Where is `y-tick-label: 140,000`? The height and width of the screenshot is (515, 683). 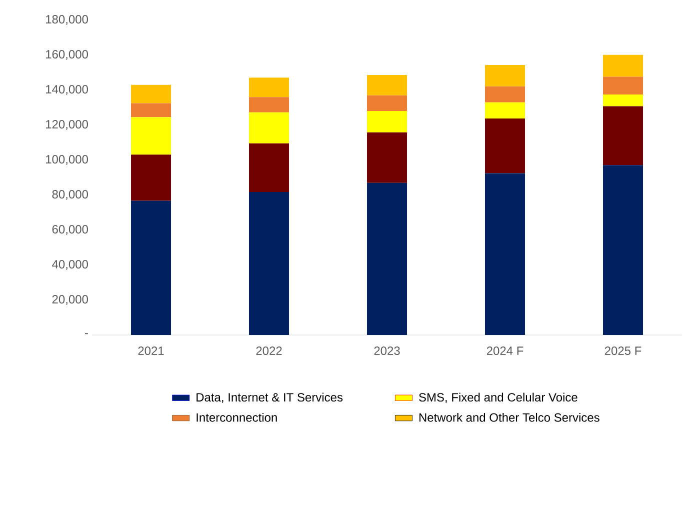
y-tick-label: 140,000 is located at coordinates (67, 90).